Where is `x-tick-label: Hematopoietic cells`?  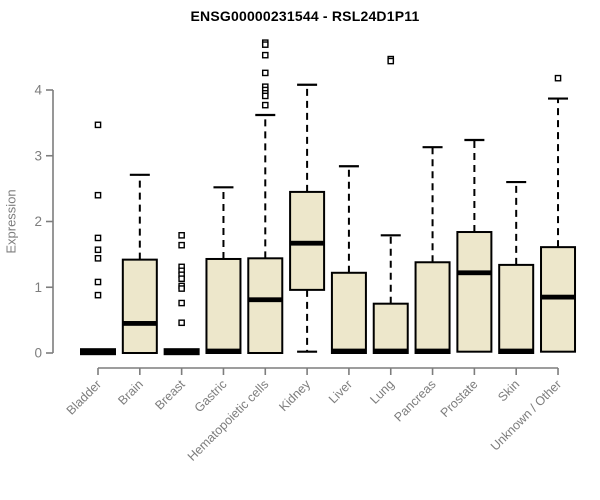
x-tick-label: Hematopoietic cells is located at coordinates (228, 420).